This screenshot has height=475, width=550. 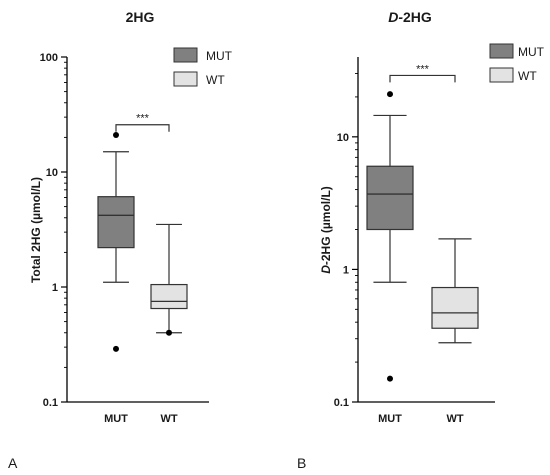 I want to click on panel-letter: B, so click(x=301, y=463).